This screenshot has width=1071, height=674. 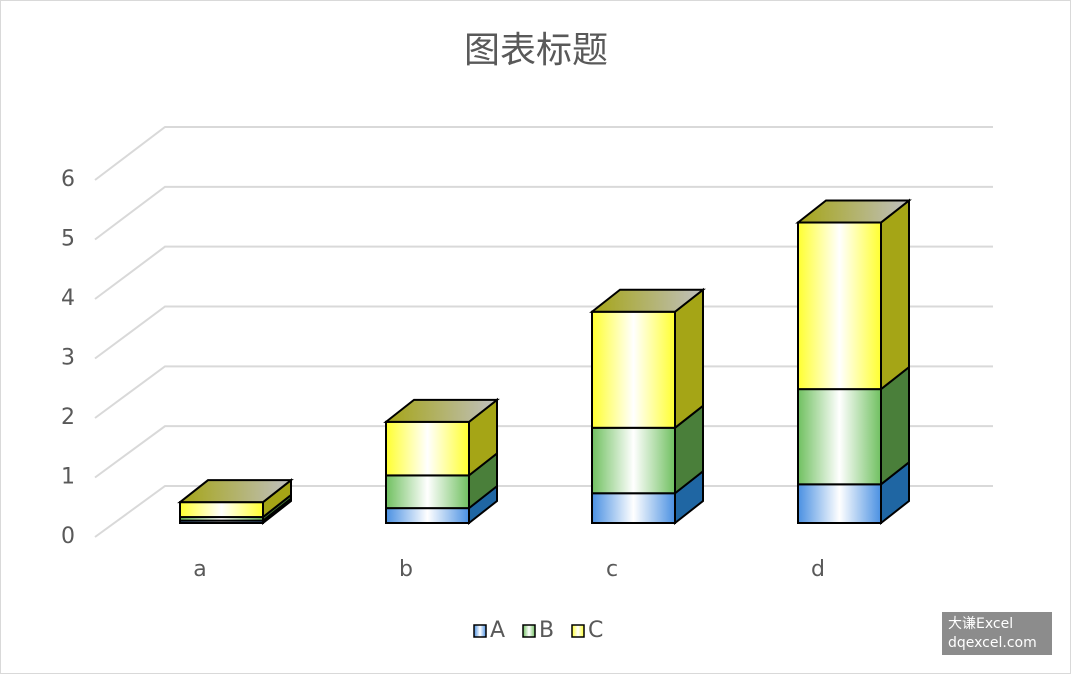 I want to click on watermark-line: 大谦Excel, so click(x=981, y=624).